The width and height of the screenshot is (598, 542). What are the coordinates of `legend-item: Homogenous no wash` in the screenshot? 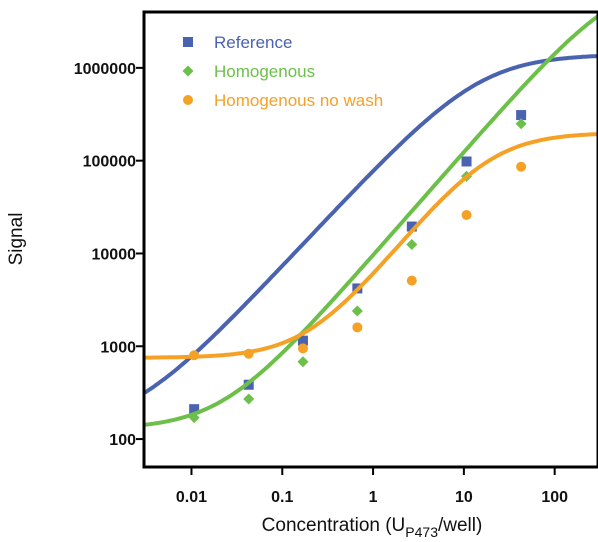 It's located at (283, 100).